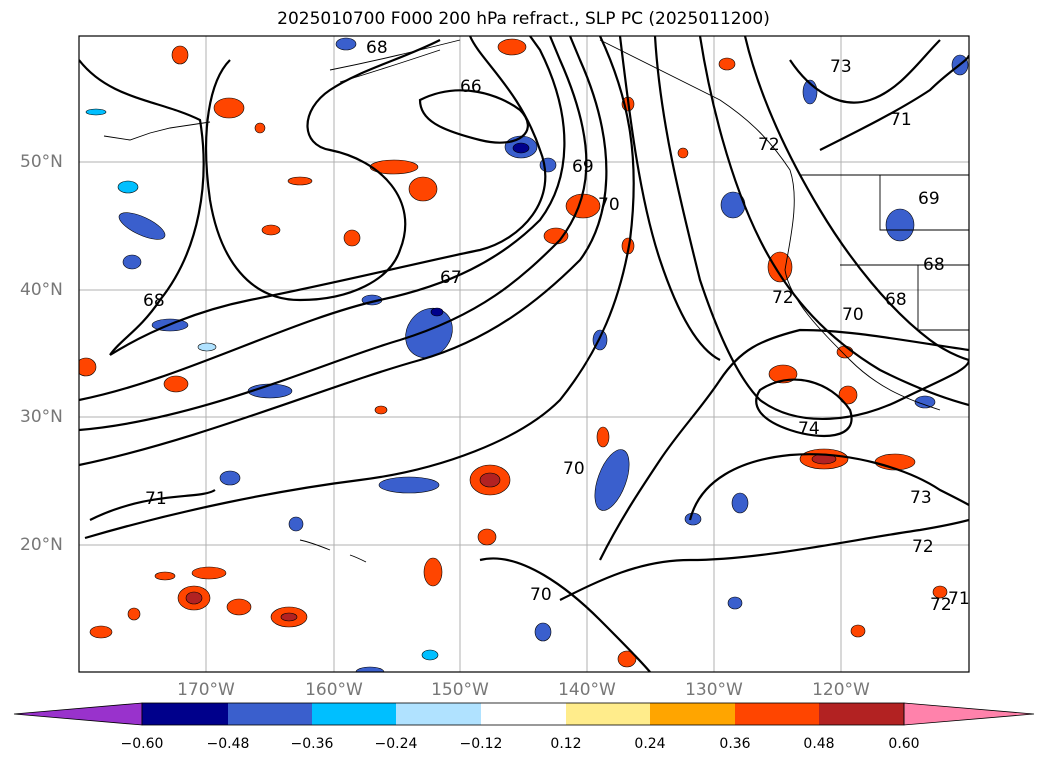 This screenshot has width=1047, height=765. Describe the element at coordinates (228, 744) in the screenshot. I see `colorbar-tick-label: −0.48` at that location.